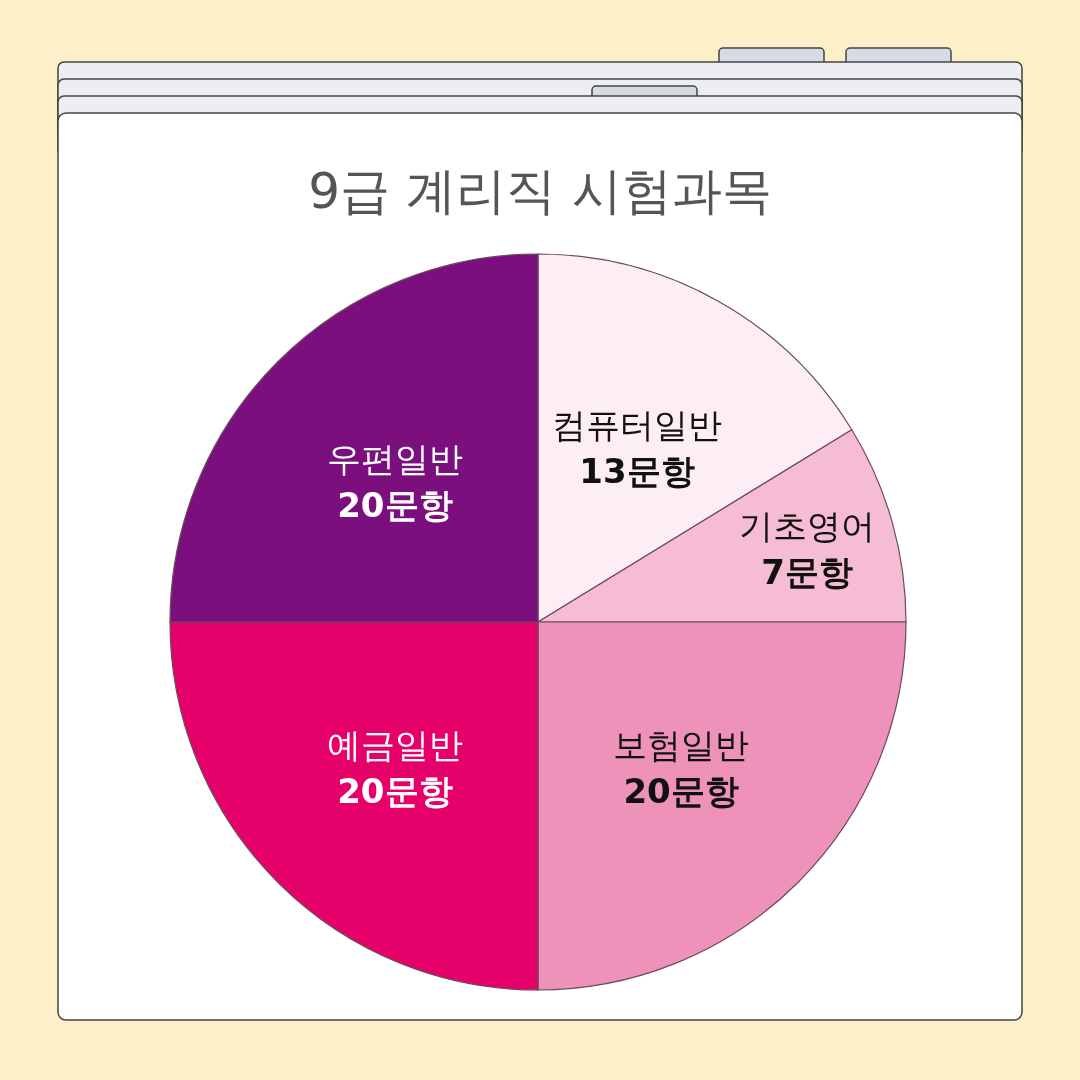  I want to click on data-label: 13문항, so click(637, 471).